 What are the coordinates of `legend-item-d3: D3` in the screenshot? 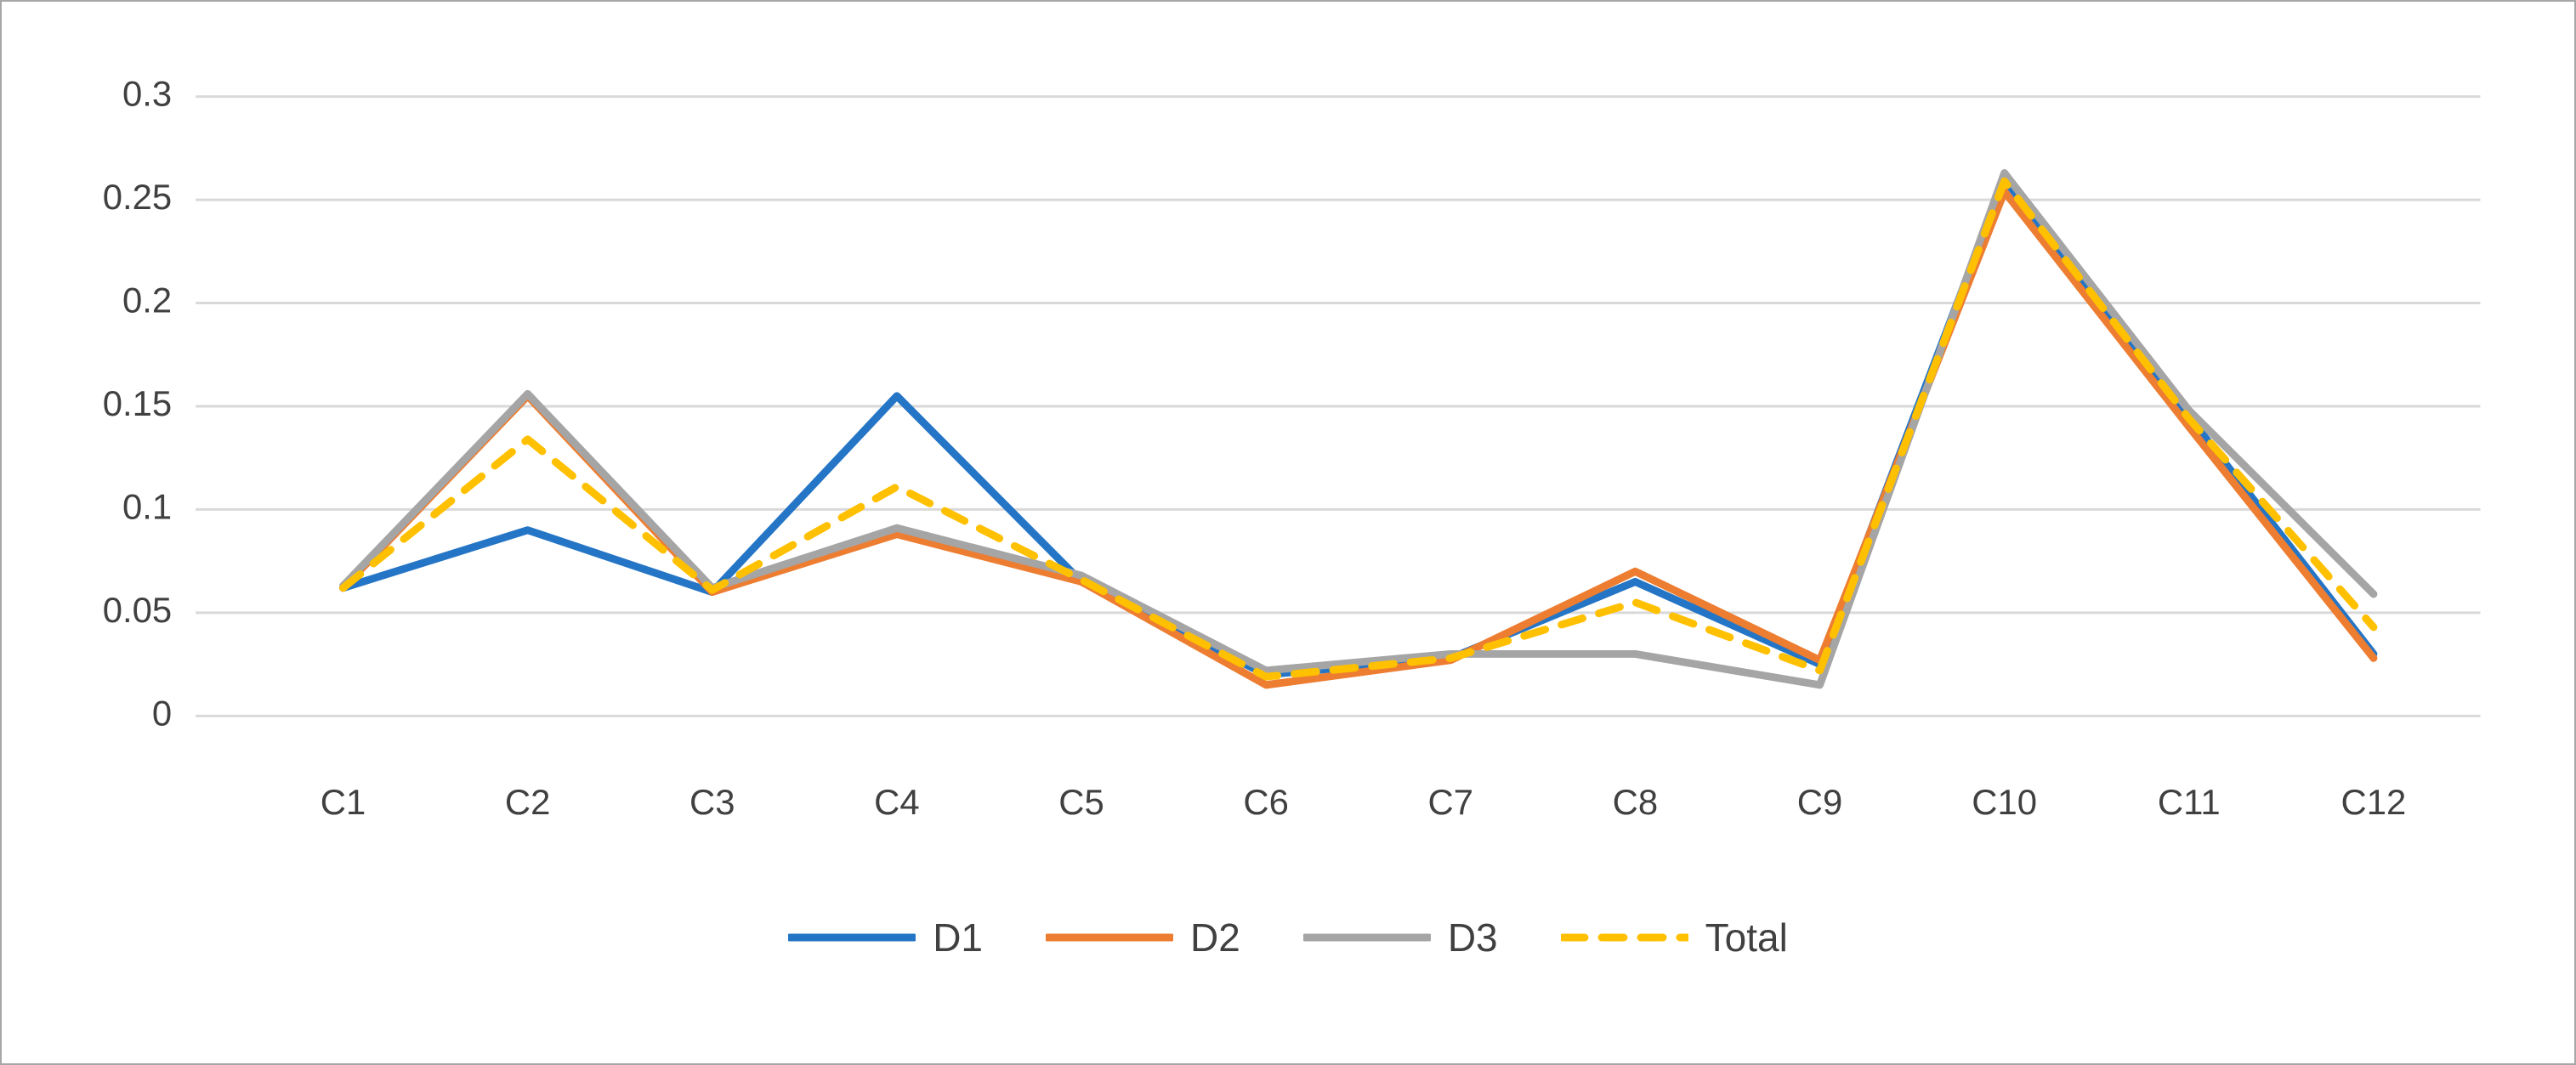 It's located at (1400, 937).